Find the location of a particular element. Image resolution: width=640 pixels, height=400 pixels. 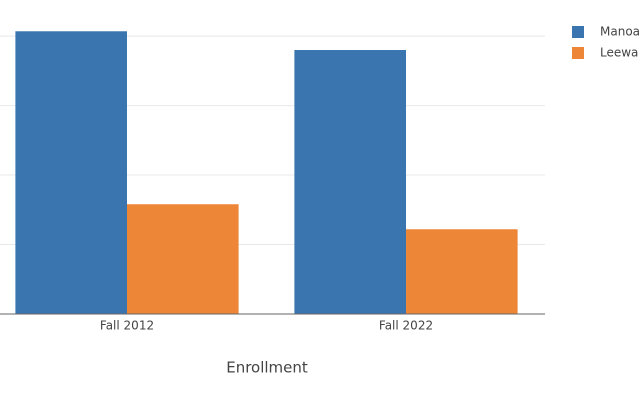

x-axis-title: Enrollment is located at coordinates (267, 368).